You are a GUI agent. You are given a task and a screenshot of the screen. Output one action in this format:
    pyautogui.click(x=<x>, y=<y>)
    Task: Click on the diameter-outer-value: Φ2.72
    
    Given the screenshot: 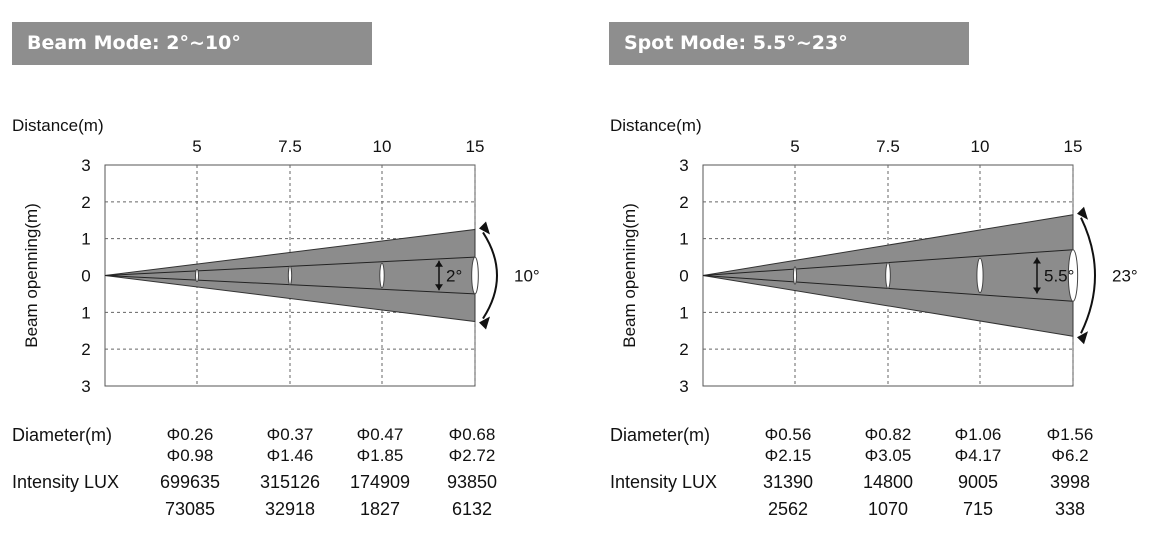 What is the action you would take?
    pyautogui.click(x=472, y=455)
    